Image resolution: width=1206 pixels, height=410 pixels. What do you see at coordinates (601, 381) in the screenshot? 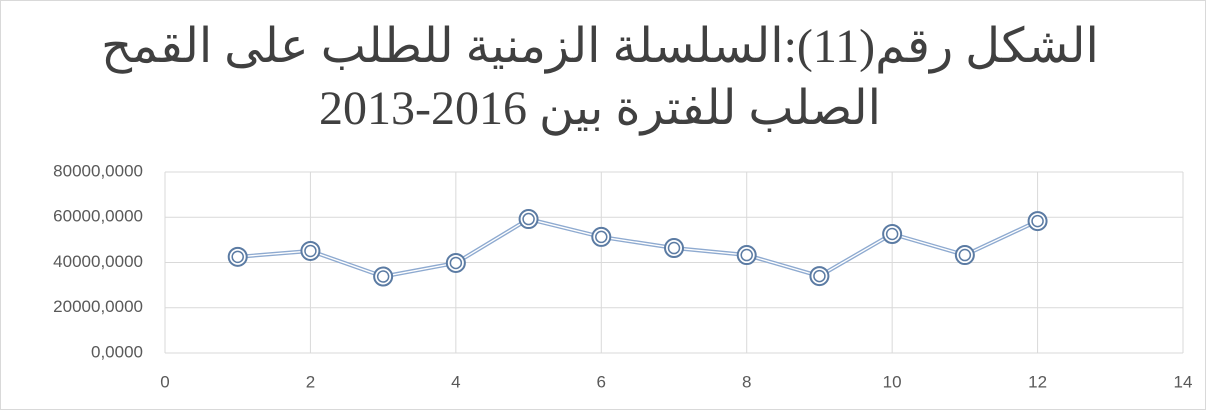
I see `x-tick-label: 6` at bounding box center [601, 381].